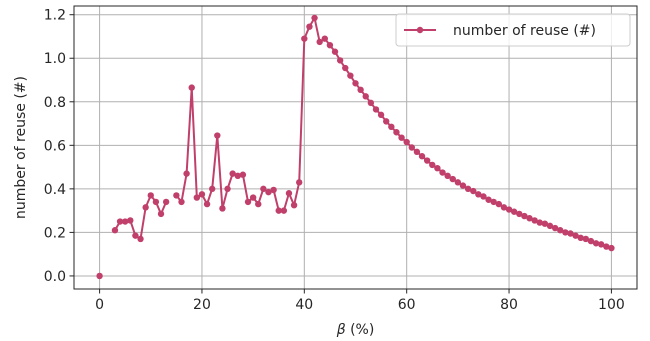  What do you see at coordinates (420, 30) in the screenshot?
I see `legend-marker-sample` at bounding box center [420, 30].